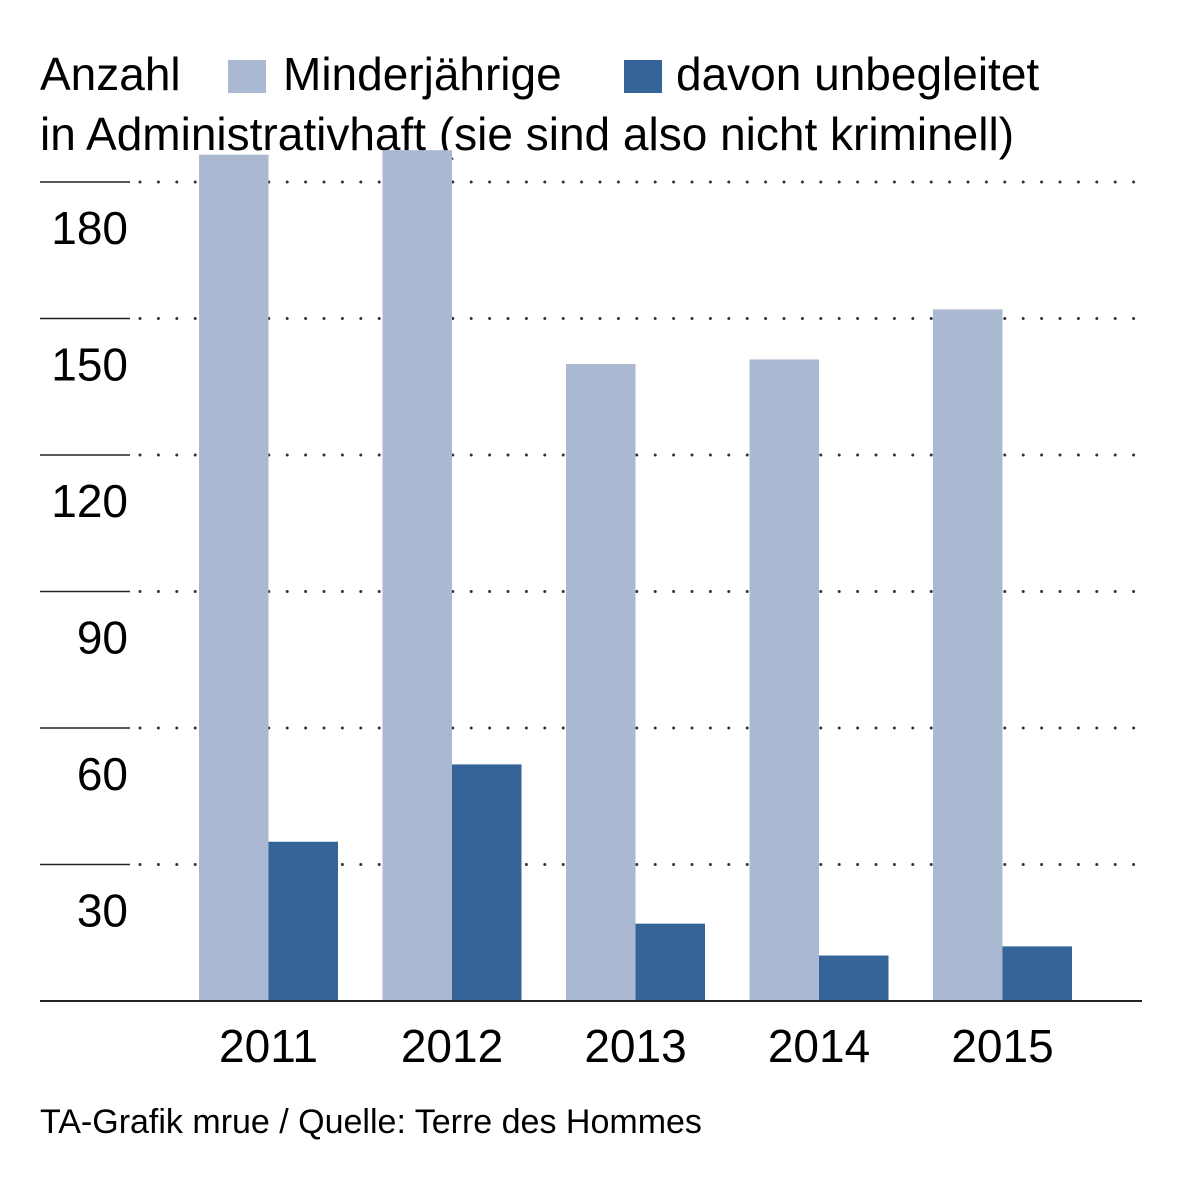  I want to click on x-tick-label: 2015, so click(1002, 1046).